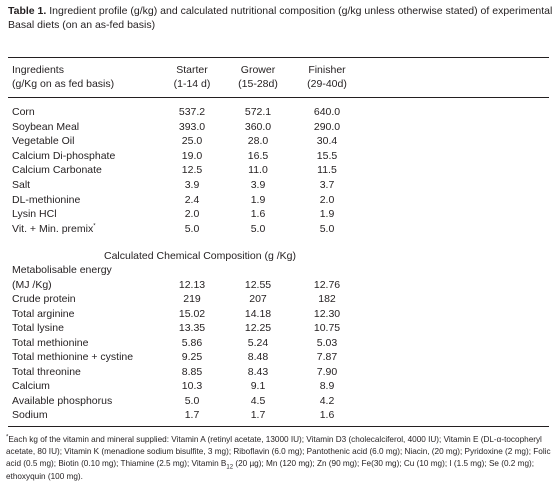 This screenshot has height=491, width=559. I want to click on composition-row-name: Available phosphorus, so click(62, 400).